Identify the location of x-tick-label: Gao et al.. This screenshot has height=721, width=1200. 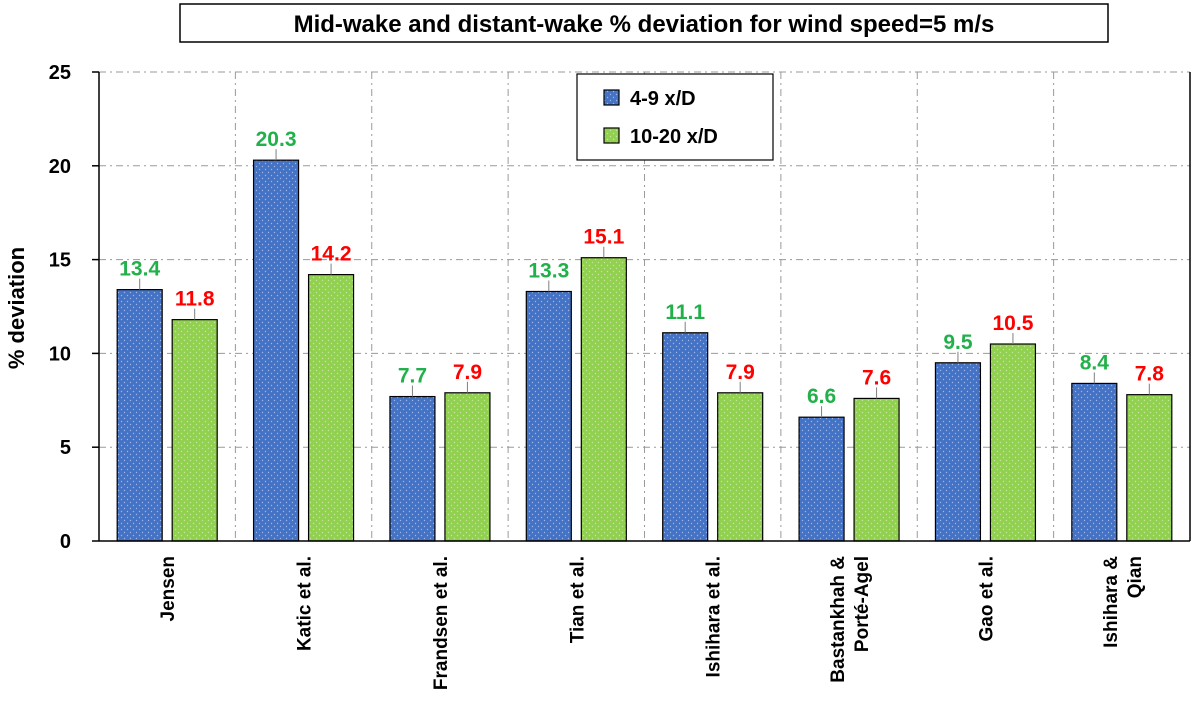
(986, 599).